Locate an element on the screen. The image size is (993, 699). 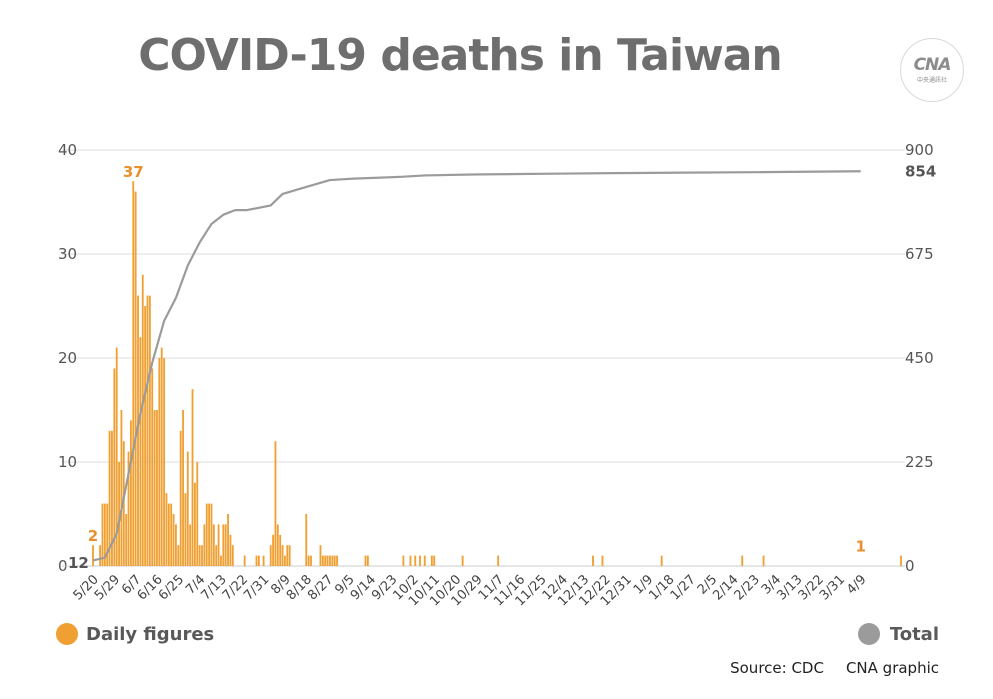
right-axis-tick: 0 is located at coordinates (910, 566).